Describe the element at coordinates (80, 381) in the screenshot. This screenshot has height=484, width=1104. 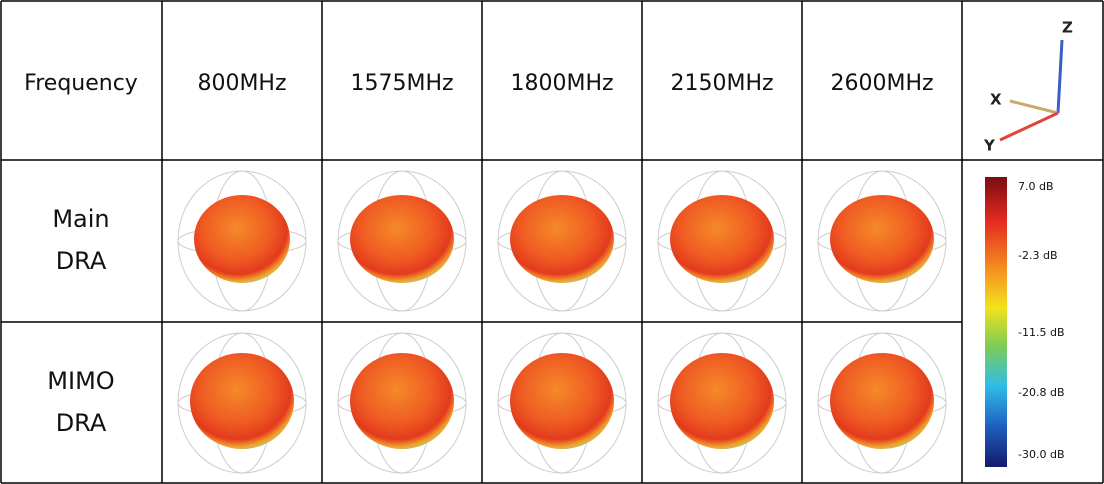
I see `row-label: MIMO` at that location.